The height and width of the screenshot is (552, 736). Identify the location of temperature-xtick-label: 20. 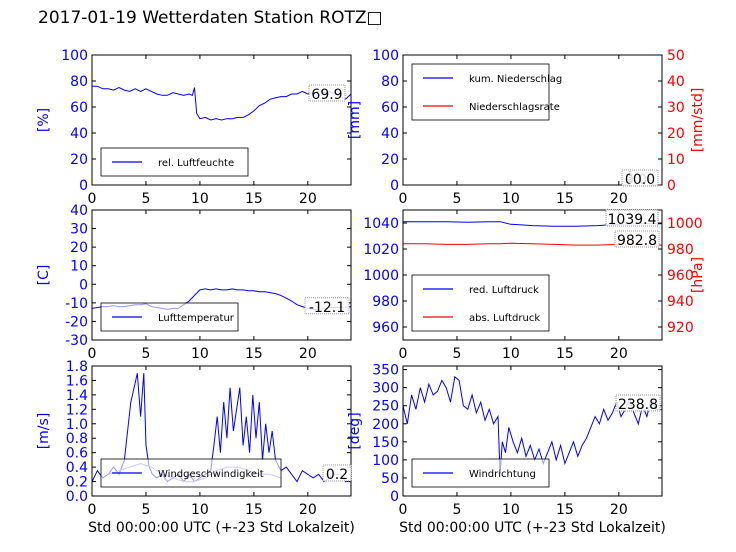
(308, 354).